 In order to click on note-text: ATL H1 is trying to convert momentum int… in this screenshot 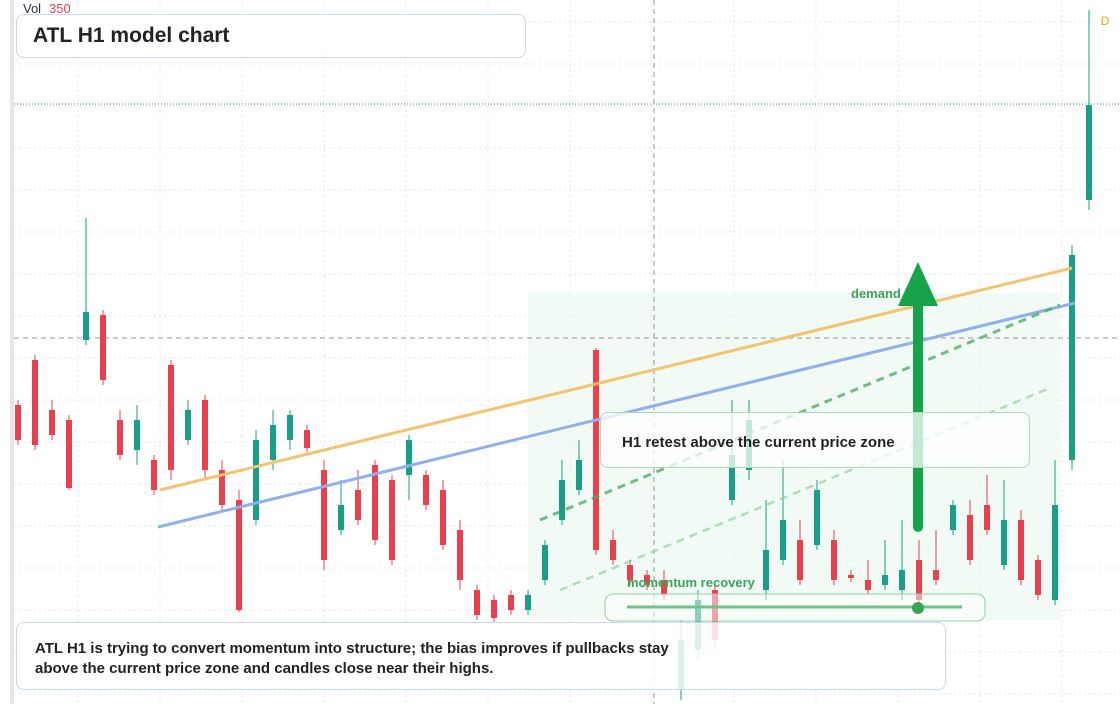, I will do `click(352, 658)`.